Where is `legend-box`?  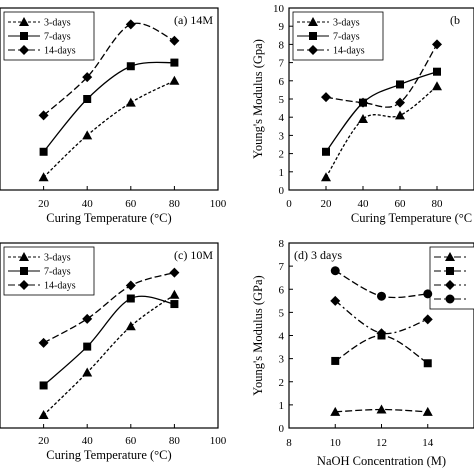
legend-box is located at coordinates (49, 271).